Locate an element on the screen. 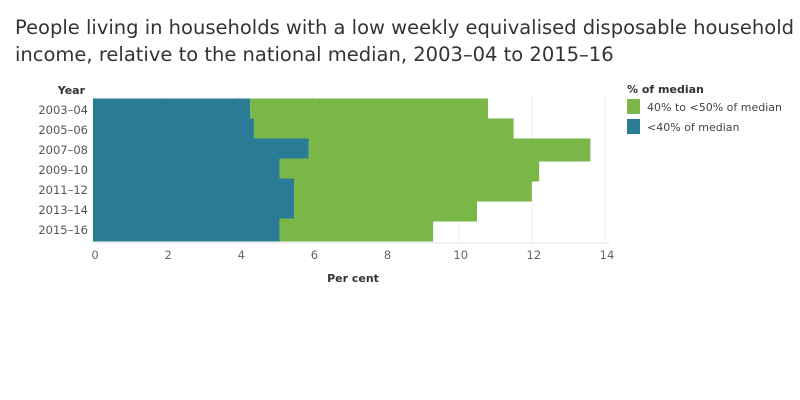  x-tick-label: 6 is located at coordinates (314, 255).